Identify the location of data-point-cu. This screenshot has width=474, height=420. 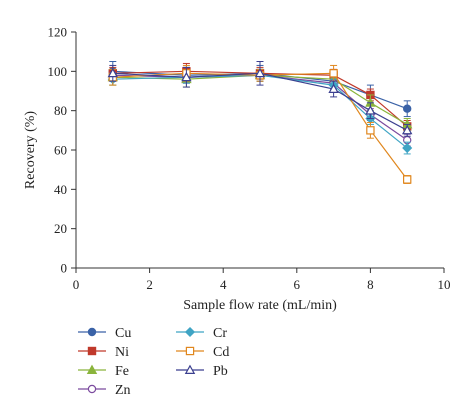
(407, 108).